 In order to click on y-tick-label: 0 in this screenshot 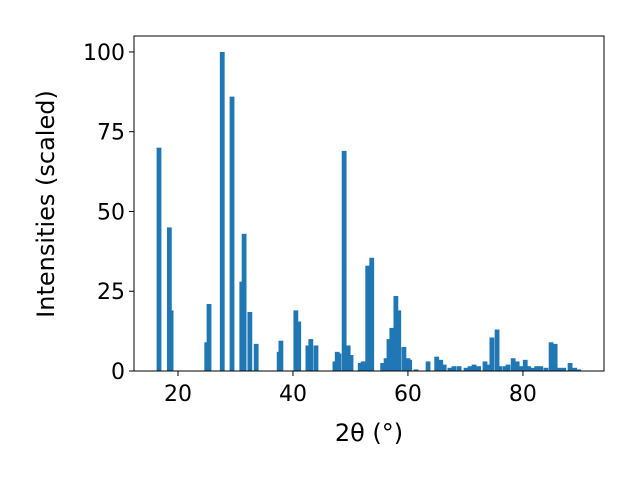, I will do `click(118, 372)`.